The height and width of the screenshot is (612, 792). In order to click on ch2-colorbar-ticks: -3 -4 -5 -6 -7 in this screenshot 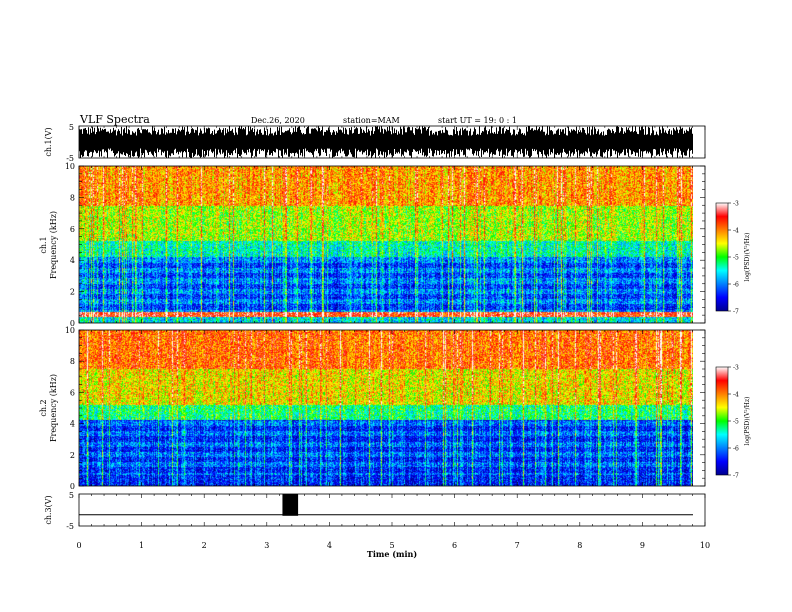, I will do `click(733, 422)`.